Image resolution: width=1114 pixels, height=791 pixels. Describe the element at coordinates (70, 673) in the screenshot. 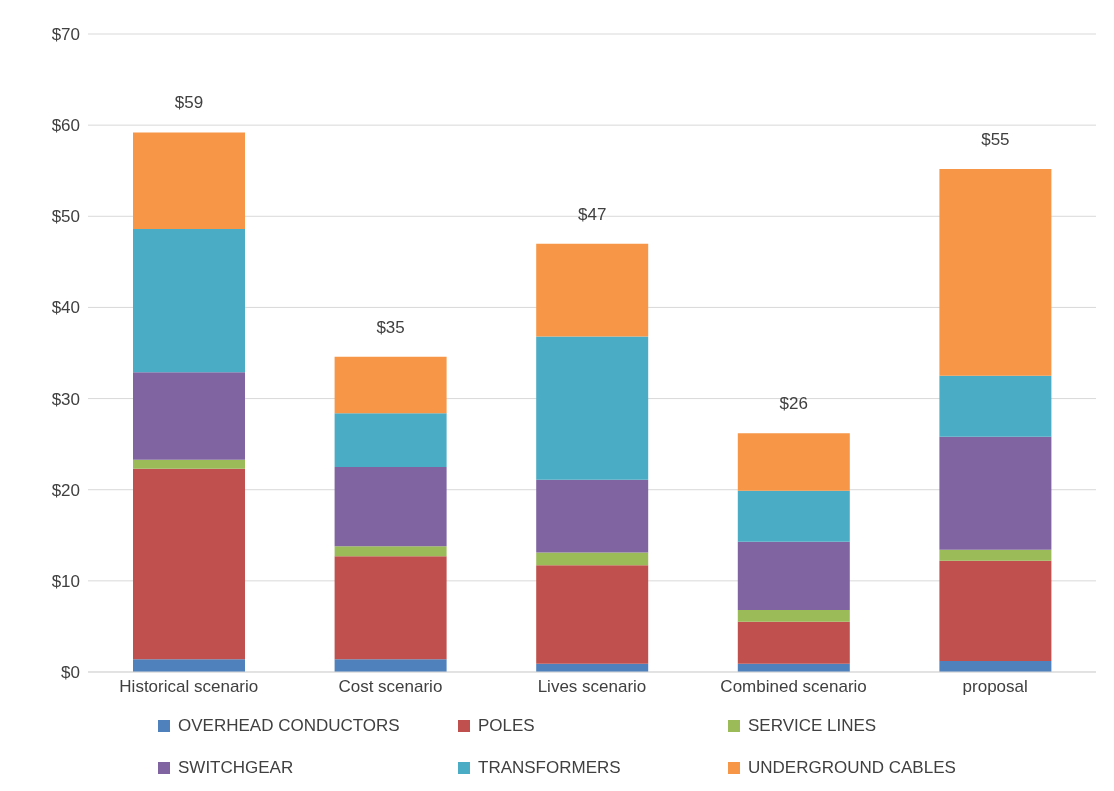

I see `y-tick-label: $0` at that location.